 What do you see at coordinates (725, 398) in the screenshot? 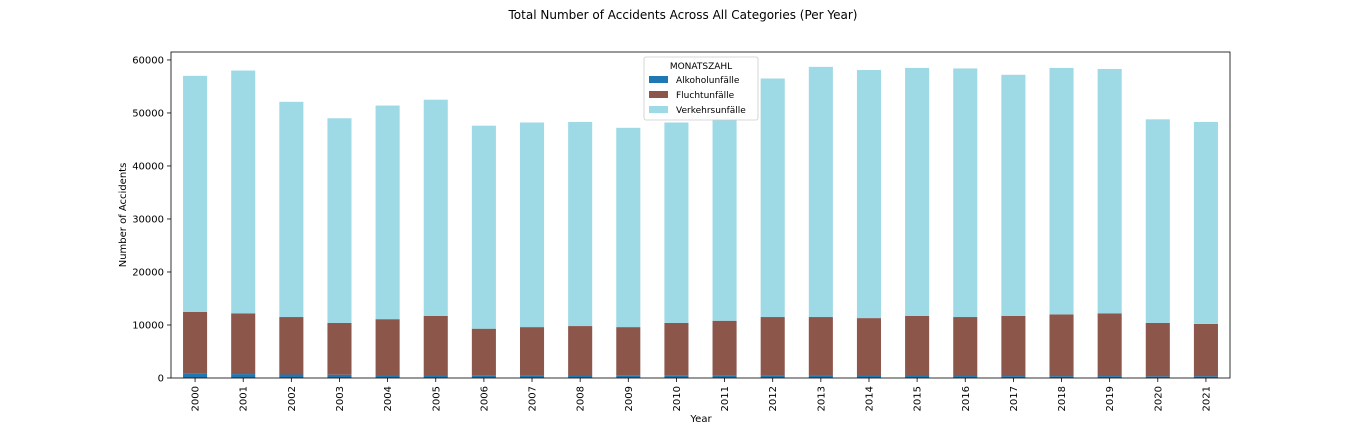
I see `x-tick-label: 2011` at bounding box center [725, 398].